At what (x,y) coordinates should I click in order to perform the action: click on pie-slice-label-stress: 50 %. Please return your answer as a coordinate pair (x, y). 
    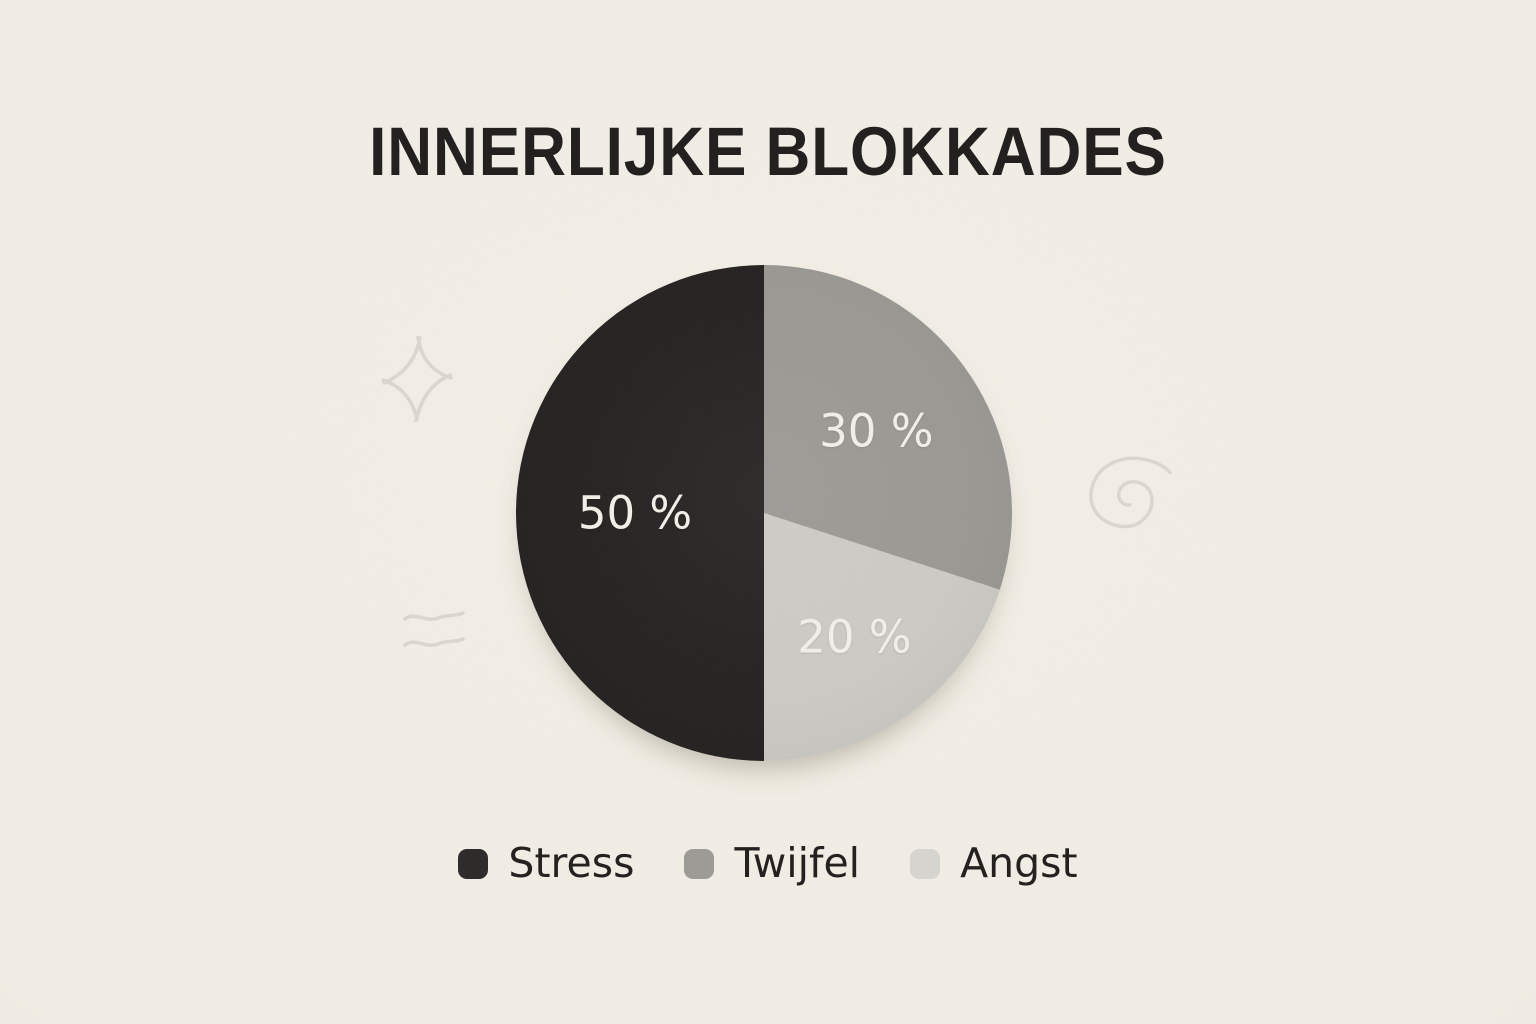
    Looking at the image, I should click on (635, 513).